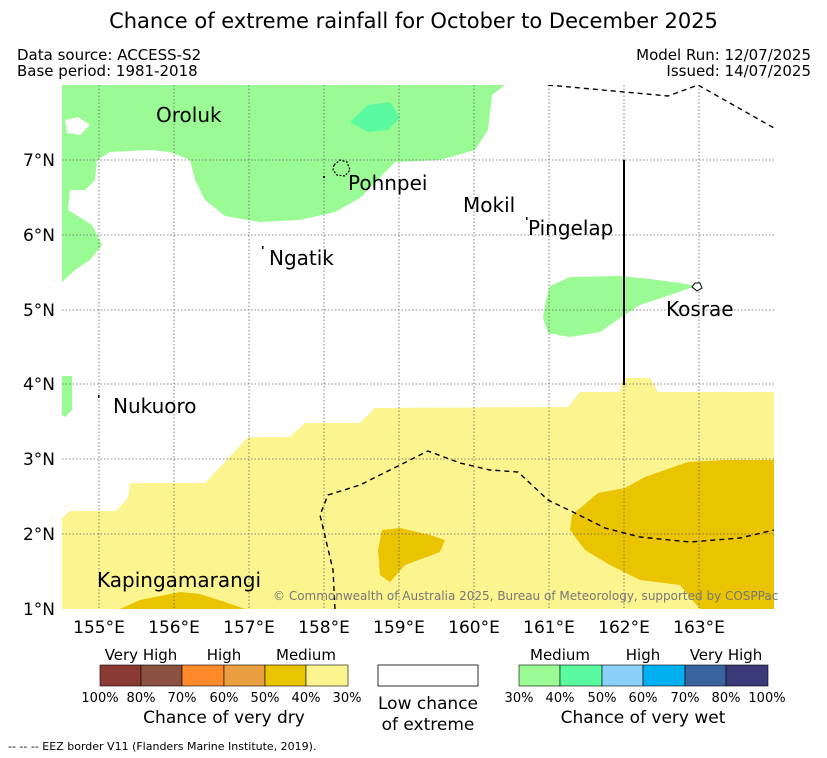 This screenshot has width=827, height=758. I want to click on dry-darker-region-east, so click(672, 534).